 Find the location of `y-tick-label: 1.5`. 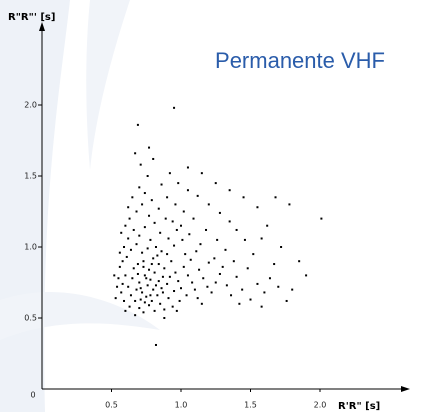

y-tick-label: 1.5 is located at coordinates (30, 176).